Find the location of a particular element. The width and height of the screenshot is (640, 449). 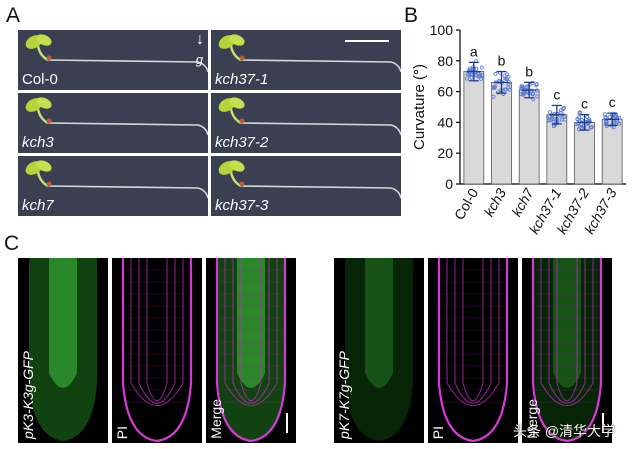

seedling-photo-kch37-3: kch37-3 is located at coordinates (306, 186).